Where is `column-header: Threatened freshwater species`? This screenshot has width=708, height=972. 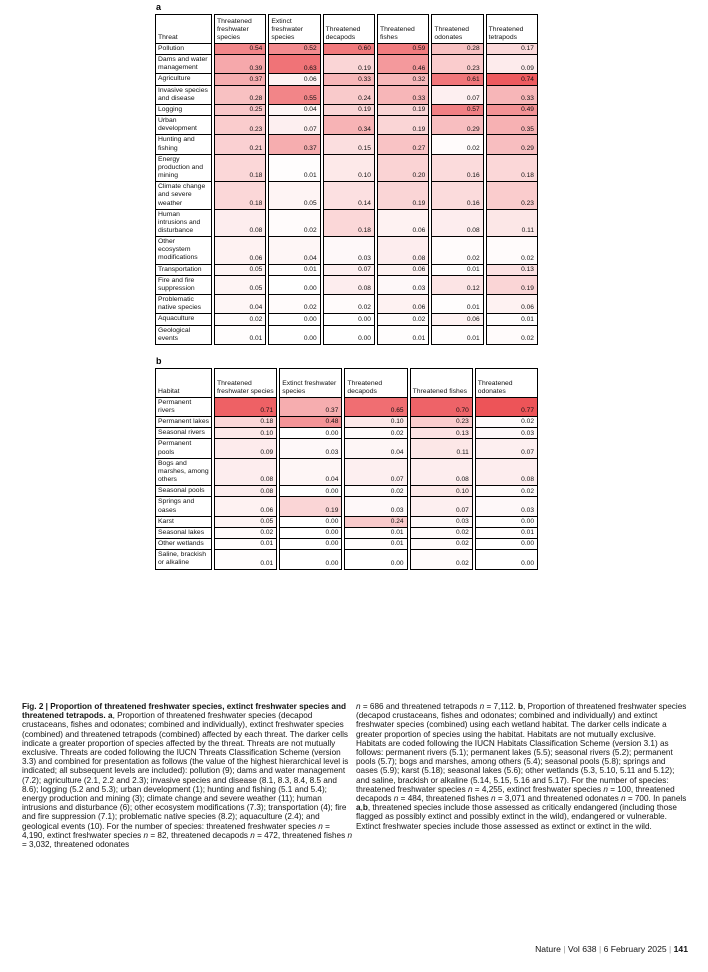
column-header: Threatened freshwater species is located at coordinates (240, 29).